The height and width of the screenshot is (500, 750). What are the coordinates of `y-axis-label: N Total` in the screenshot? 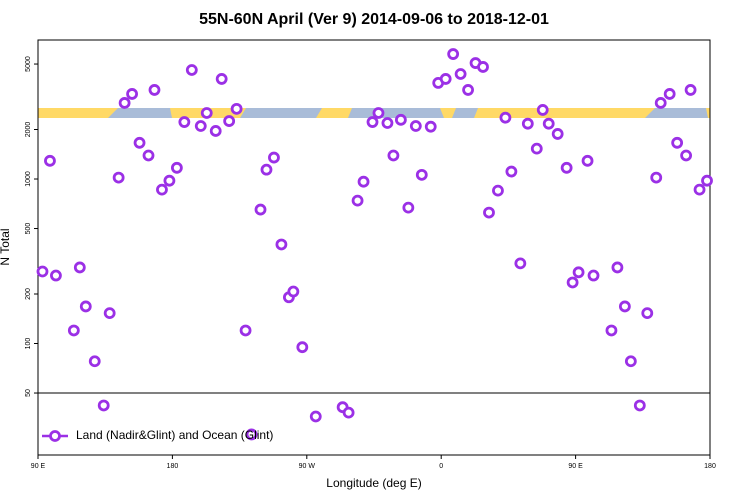 It's located at (6, 246).